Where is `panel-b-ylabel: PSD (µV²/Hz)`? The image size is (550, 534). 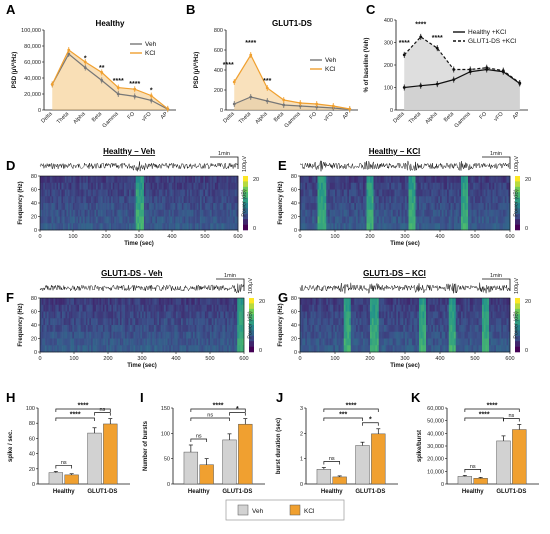
panel-b-ylabel: PSD (µV²/Hz) is located at coordinates (196, 70).